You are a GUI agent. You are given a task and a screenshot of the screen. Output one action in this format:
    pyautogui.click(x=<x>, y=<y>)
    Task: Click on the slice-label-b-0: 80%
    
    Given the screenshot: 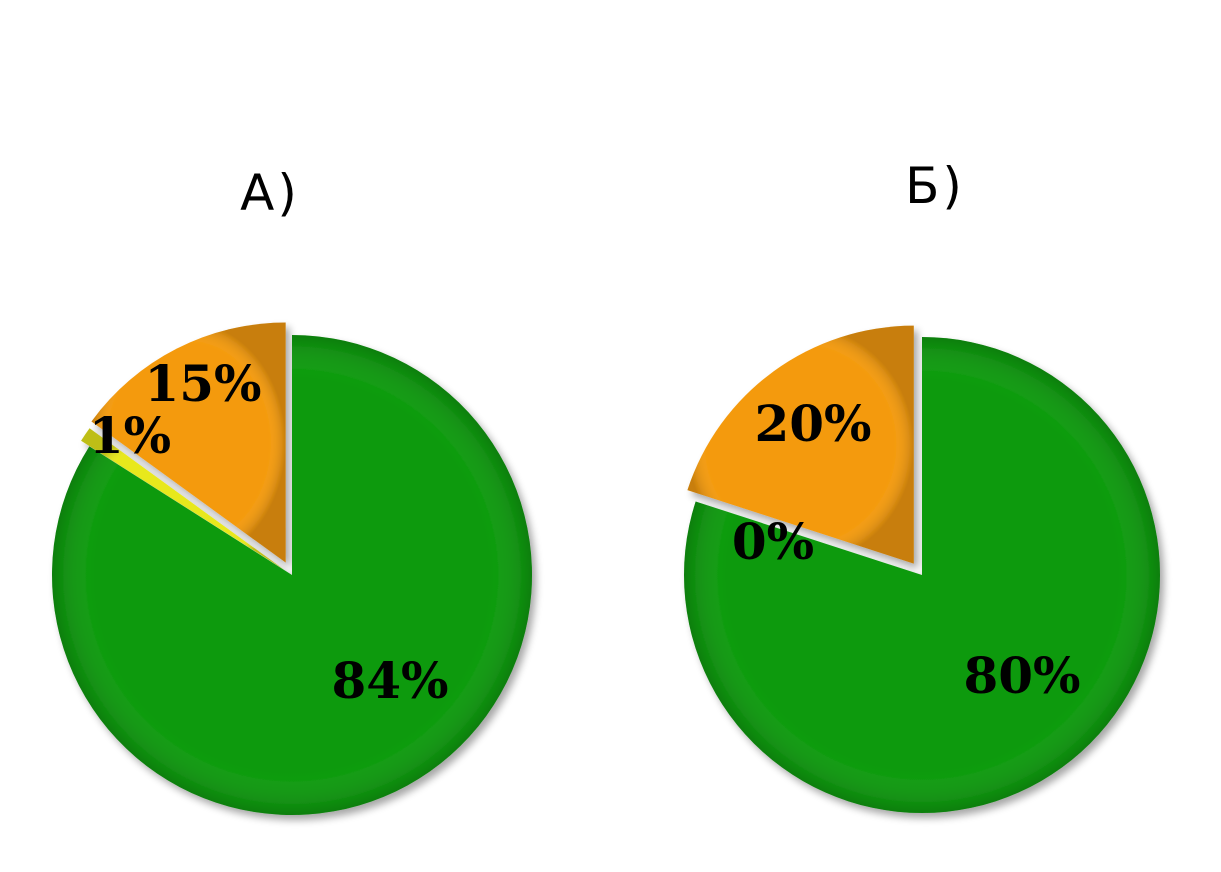 What is the action you would take?
    pyautogui.click(x=1021, y=675)
    